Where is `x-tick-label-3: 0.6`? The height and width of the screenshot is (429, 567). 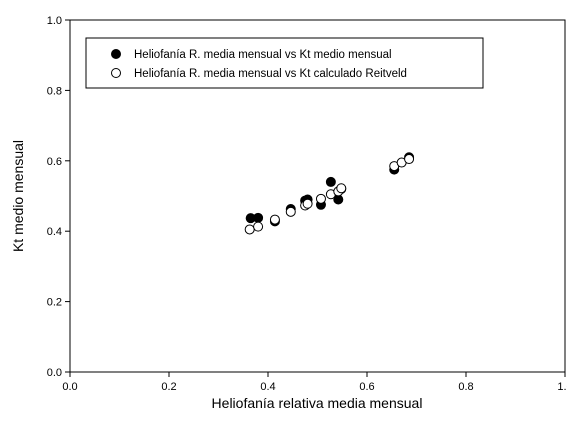
x-tick-label-3: 0.6 is located at coordinates (366, 387).